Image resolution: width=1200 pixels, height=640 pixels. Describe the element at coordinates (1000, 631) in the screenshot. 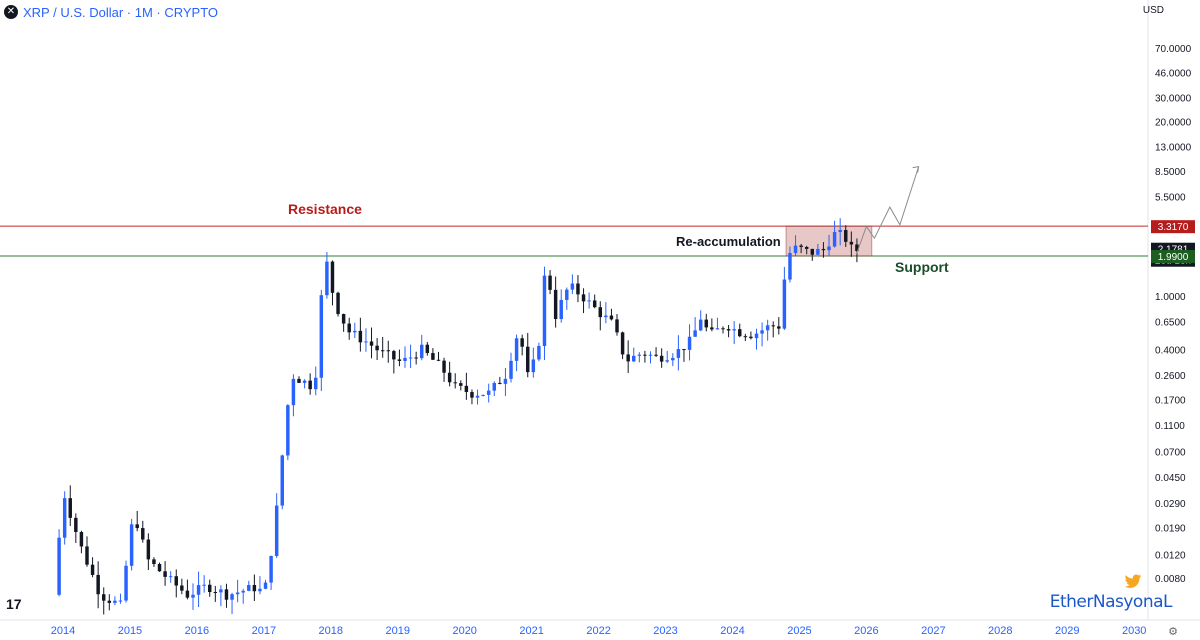

I see `x-tick-label: 2028` at that location.